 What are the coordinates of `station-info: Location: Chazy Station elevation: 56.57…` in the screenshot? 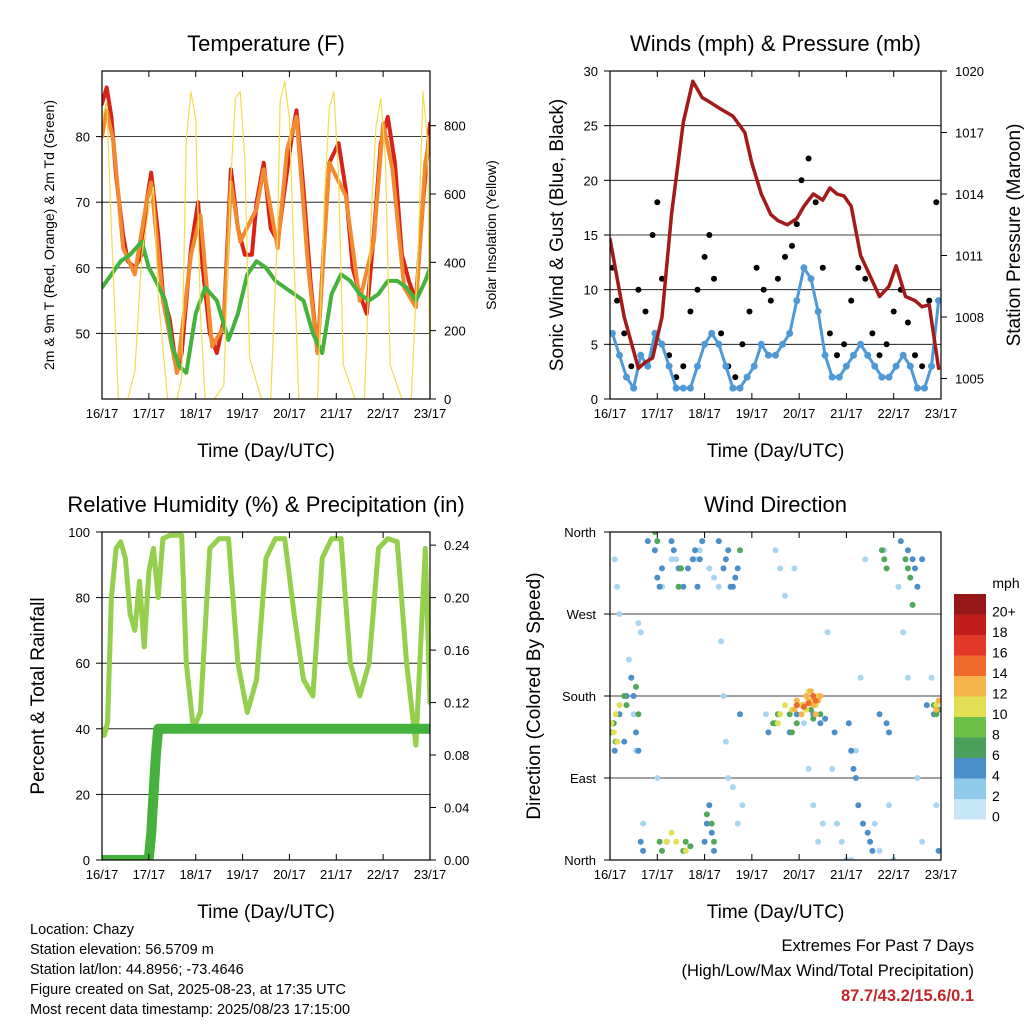 It's located at (190, 970).